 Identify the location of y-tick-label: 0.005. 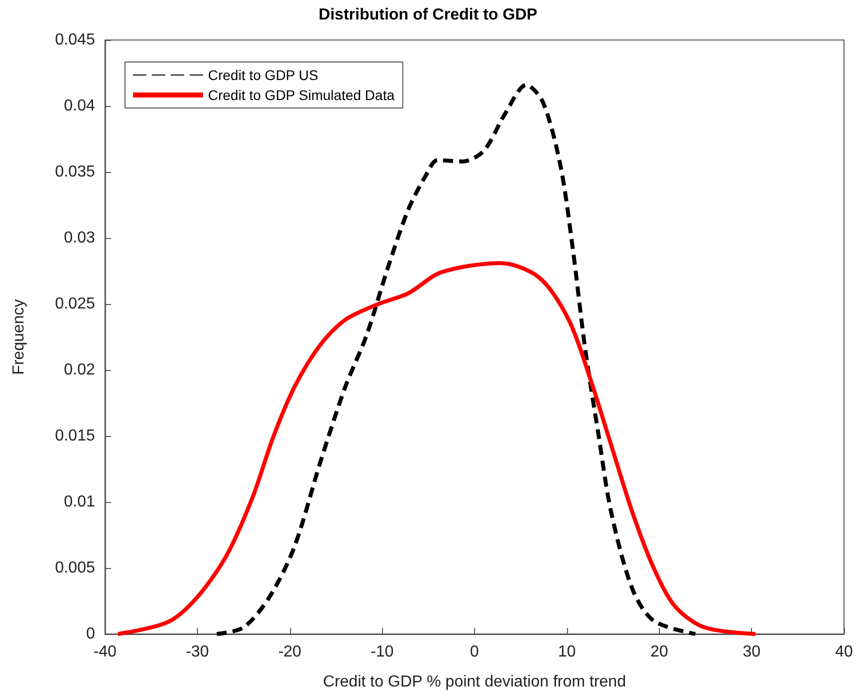
(75, 568).